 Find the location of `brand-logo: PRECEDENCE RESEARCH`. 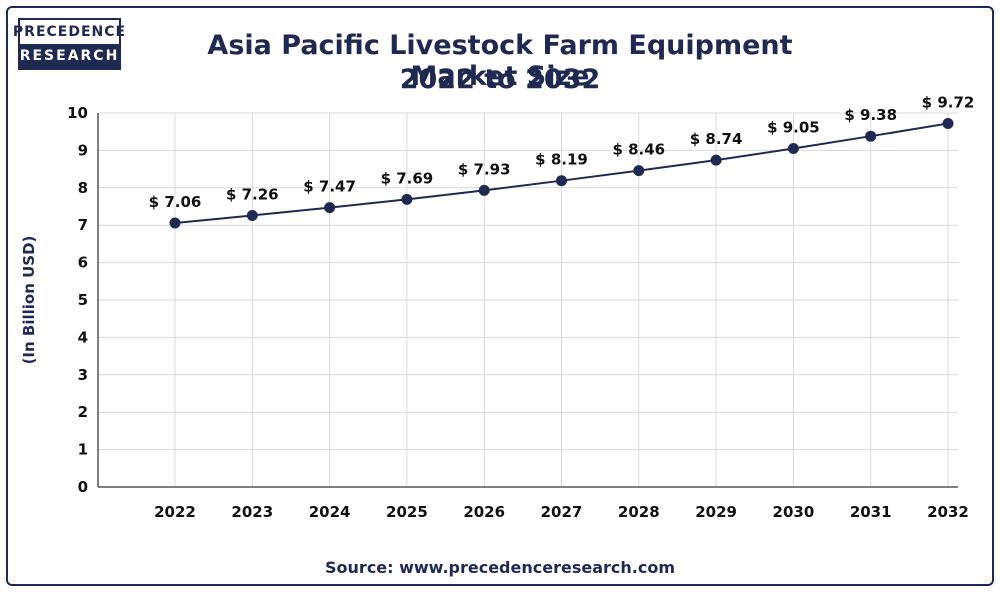

brand-logo: PRECEDENCE RESEARCH is located at coordinates (69, 44).